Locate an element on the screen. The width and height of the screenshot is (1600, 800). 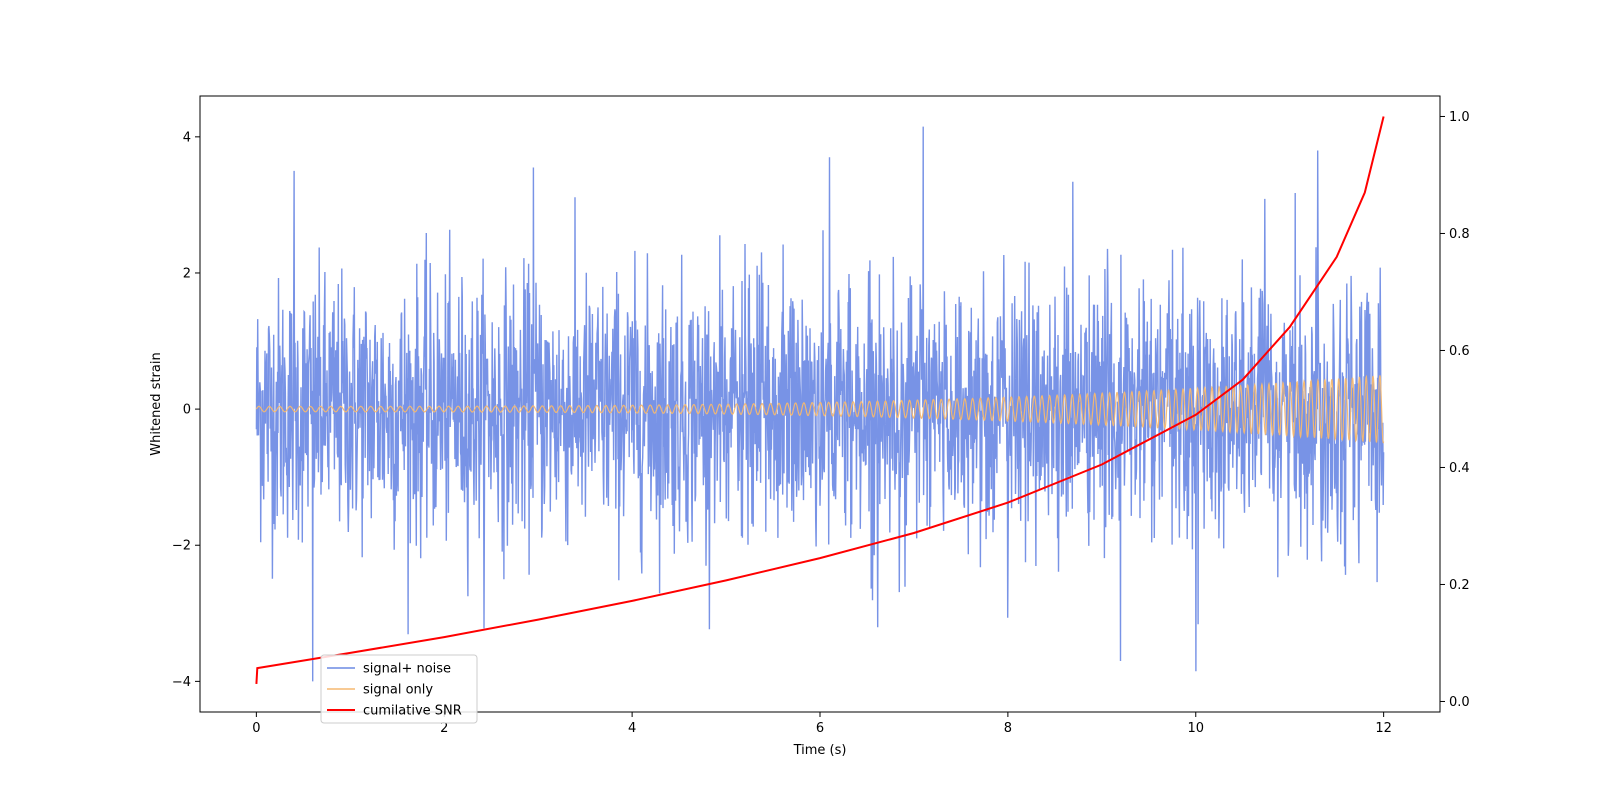
y-tick-label: 2 is located at coordinates (187, 273).